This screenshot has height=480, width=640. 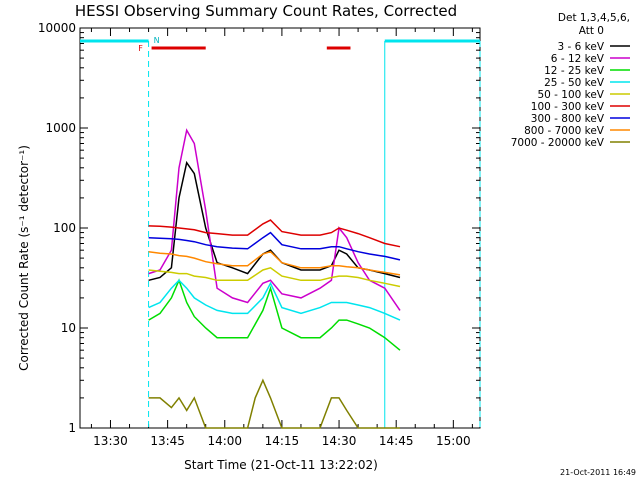 I want to click on x-tick-label: 13:45, so click(x=167, y=441).